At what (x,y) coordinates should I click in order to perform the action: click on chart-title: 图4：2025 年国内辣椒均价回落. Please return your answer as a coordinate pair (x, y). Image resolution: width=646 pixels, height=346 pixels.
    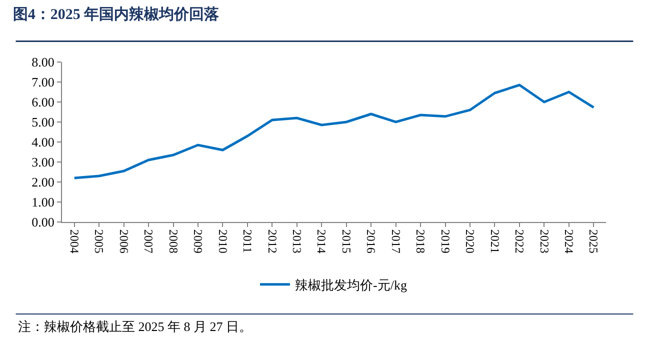
    Looking at the image, I should click on (116, 15).